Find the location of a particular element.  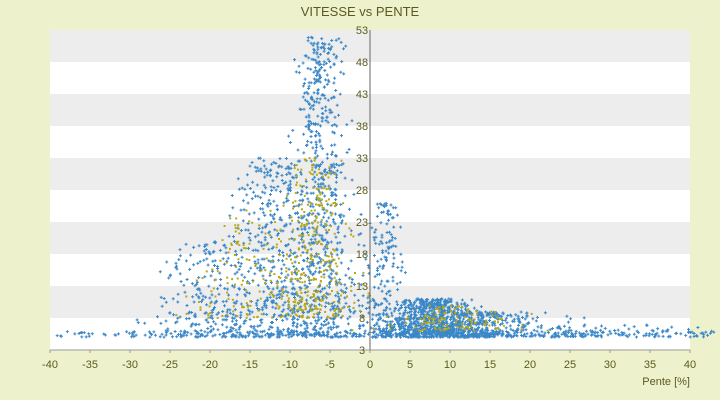

y-tick-label: 48 is located at coordinates (362, 63).